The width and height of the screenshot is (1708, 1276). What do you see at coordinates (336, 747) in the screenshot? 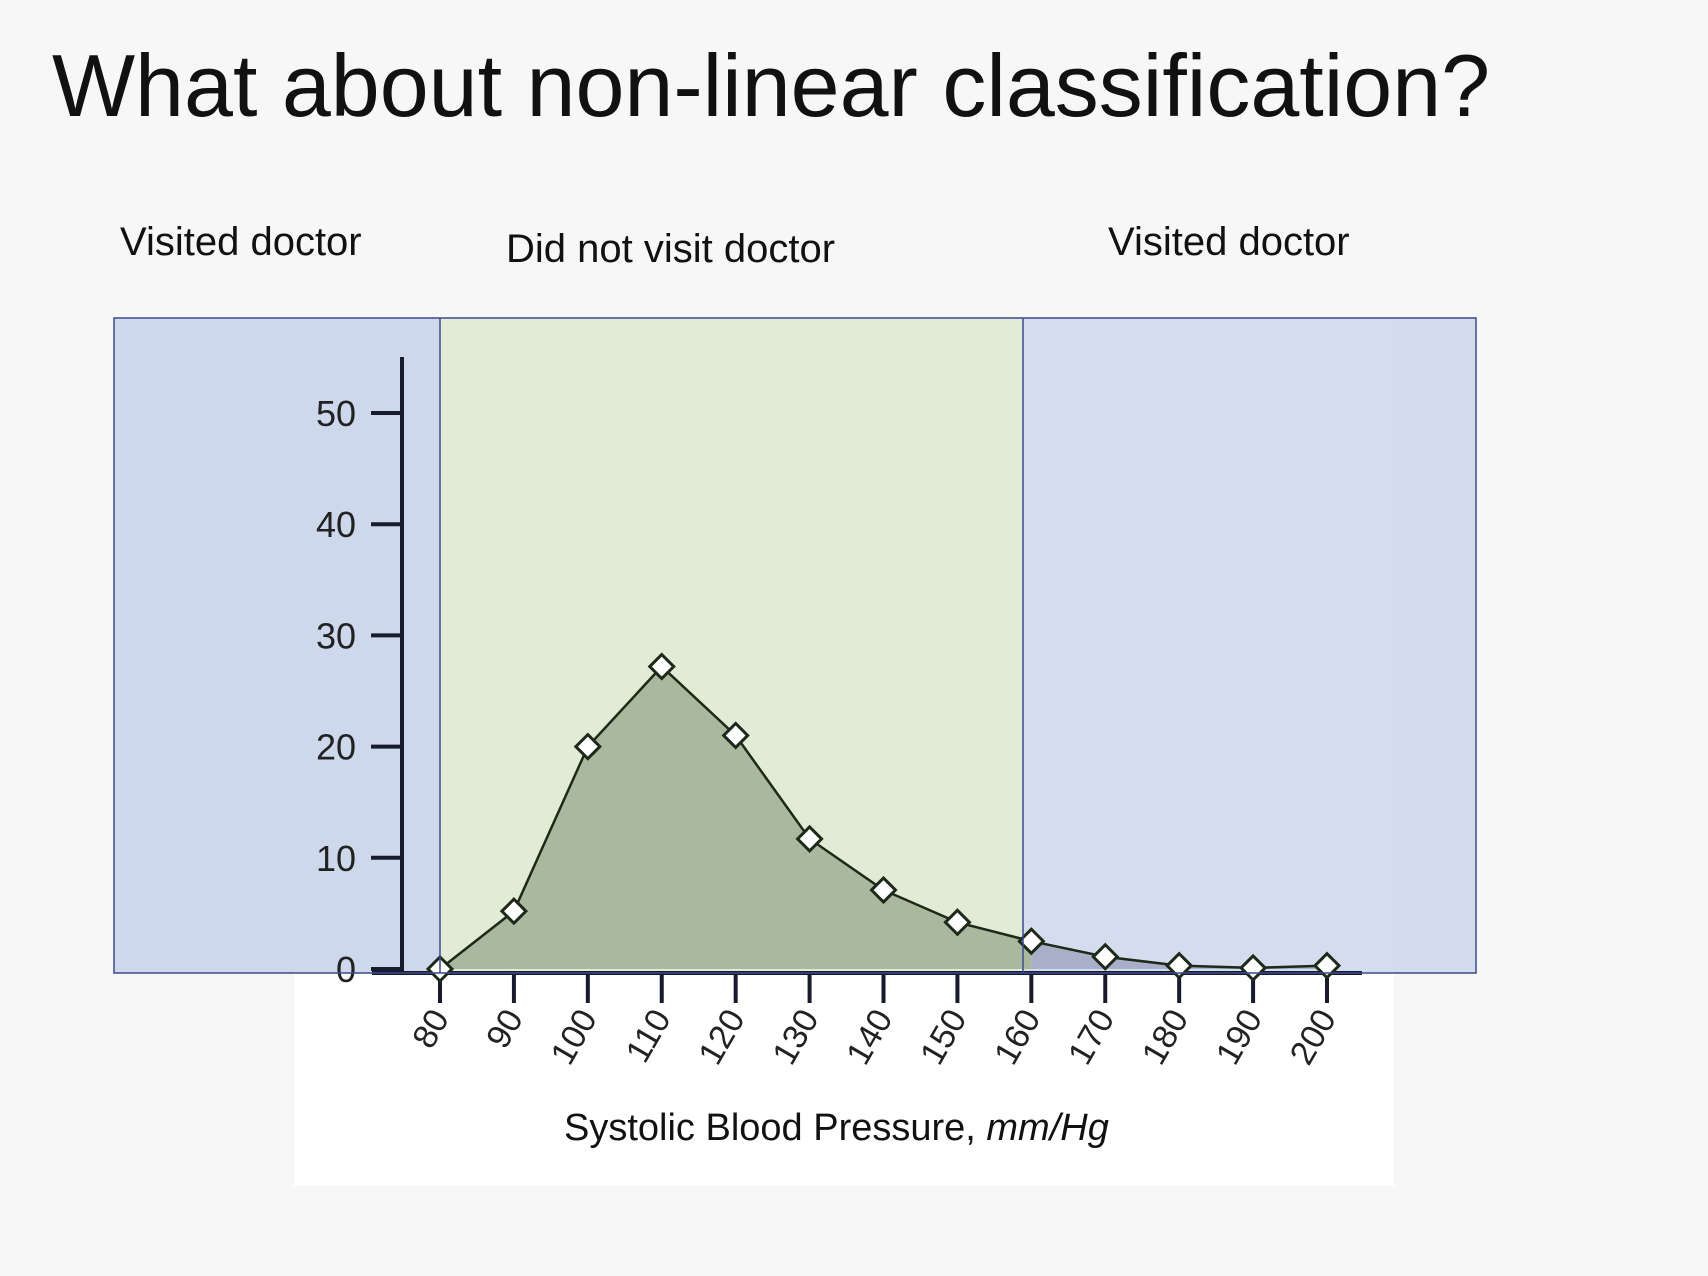
I see `y-tick-label: 20` at bounding box center [336, 747].